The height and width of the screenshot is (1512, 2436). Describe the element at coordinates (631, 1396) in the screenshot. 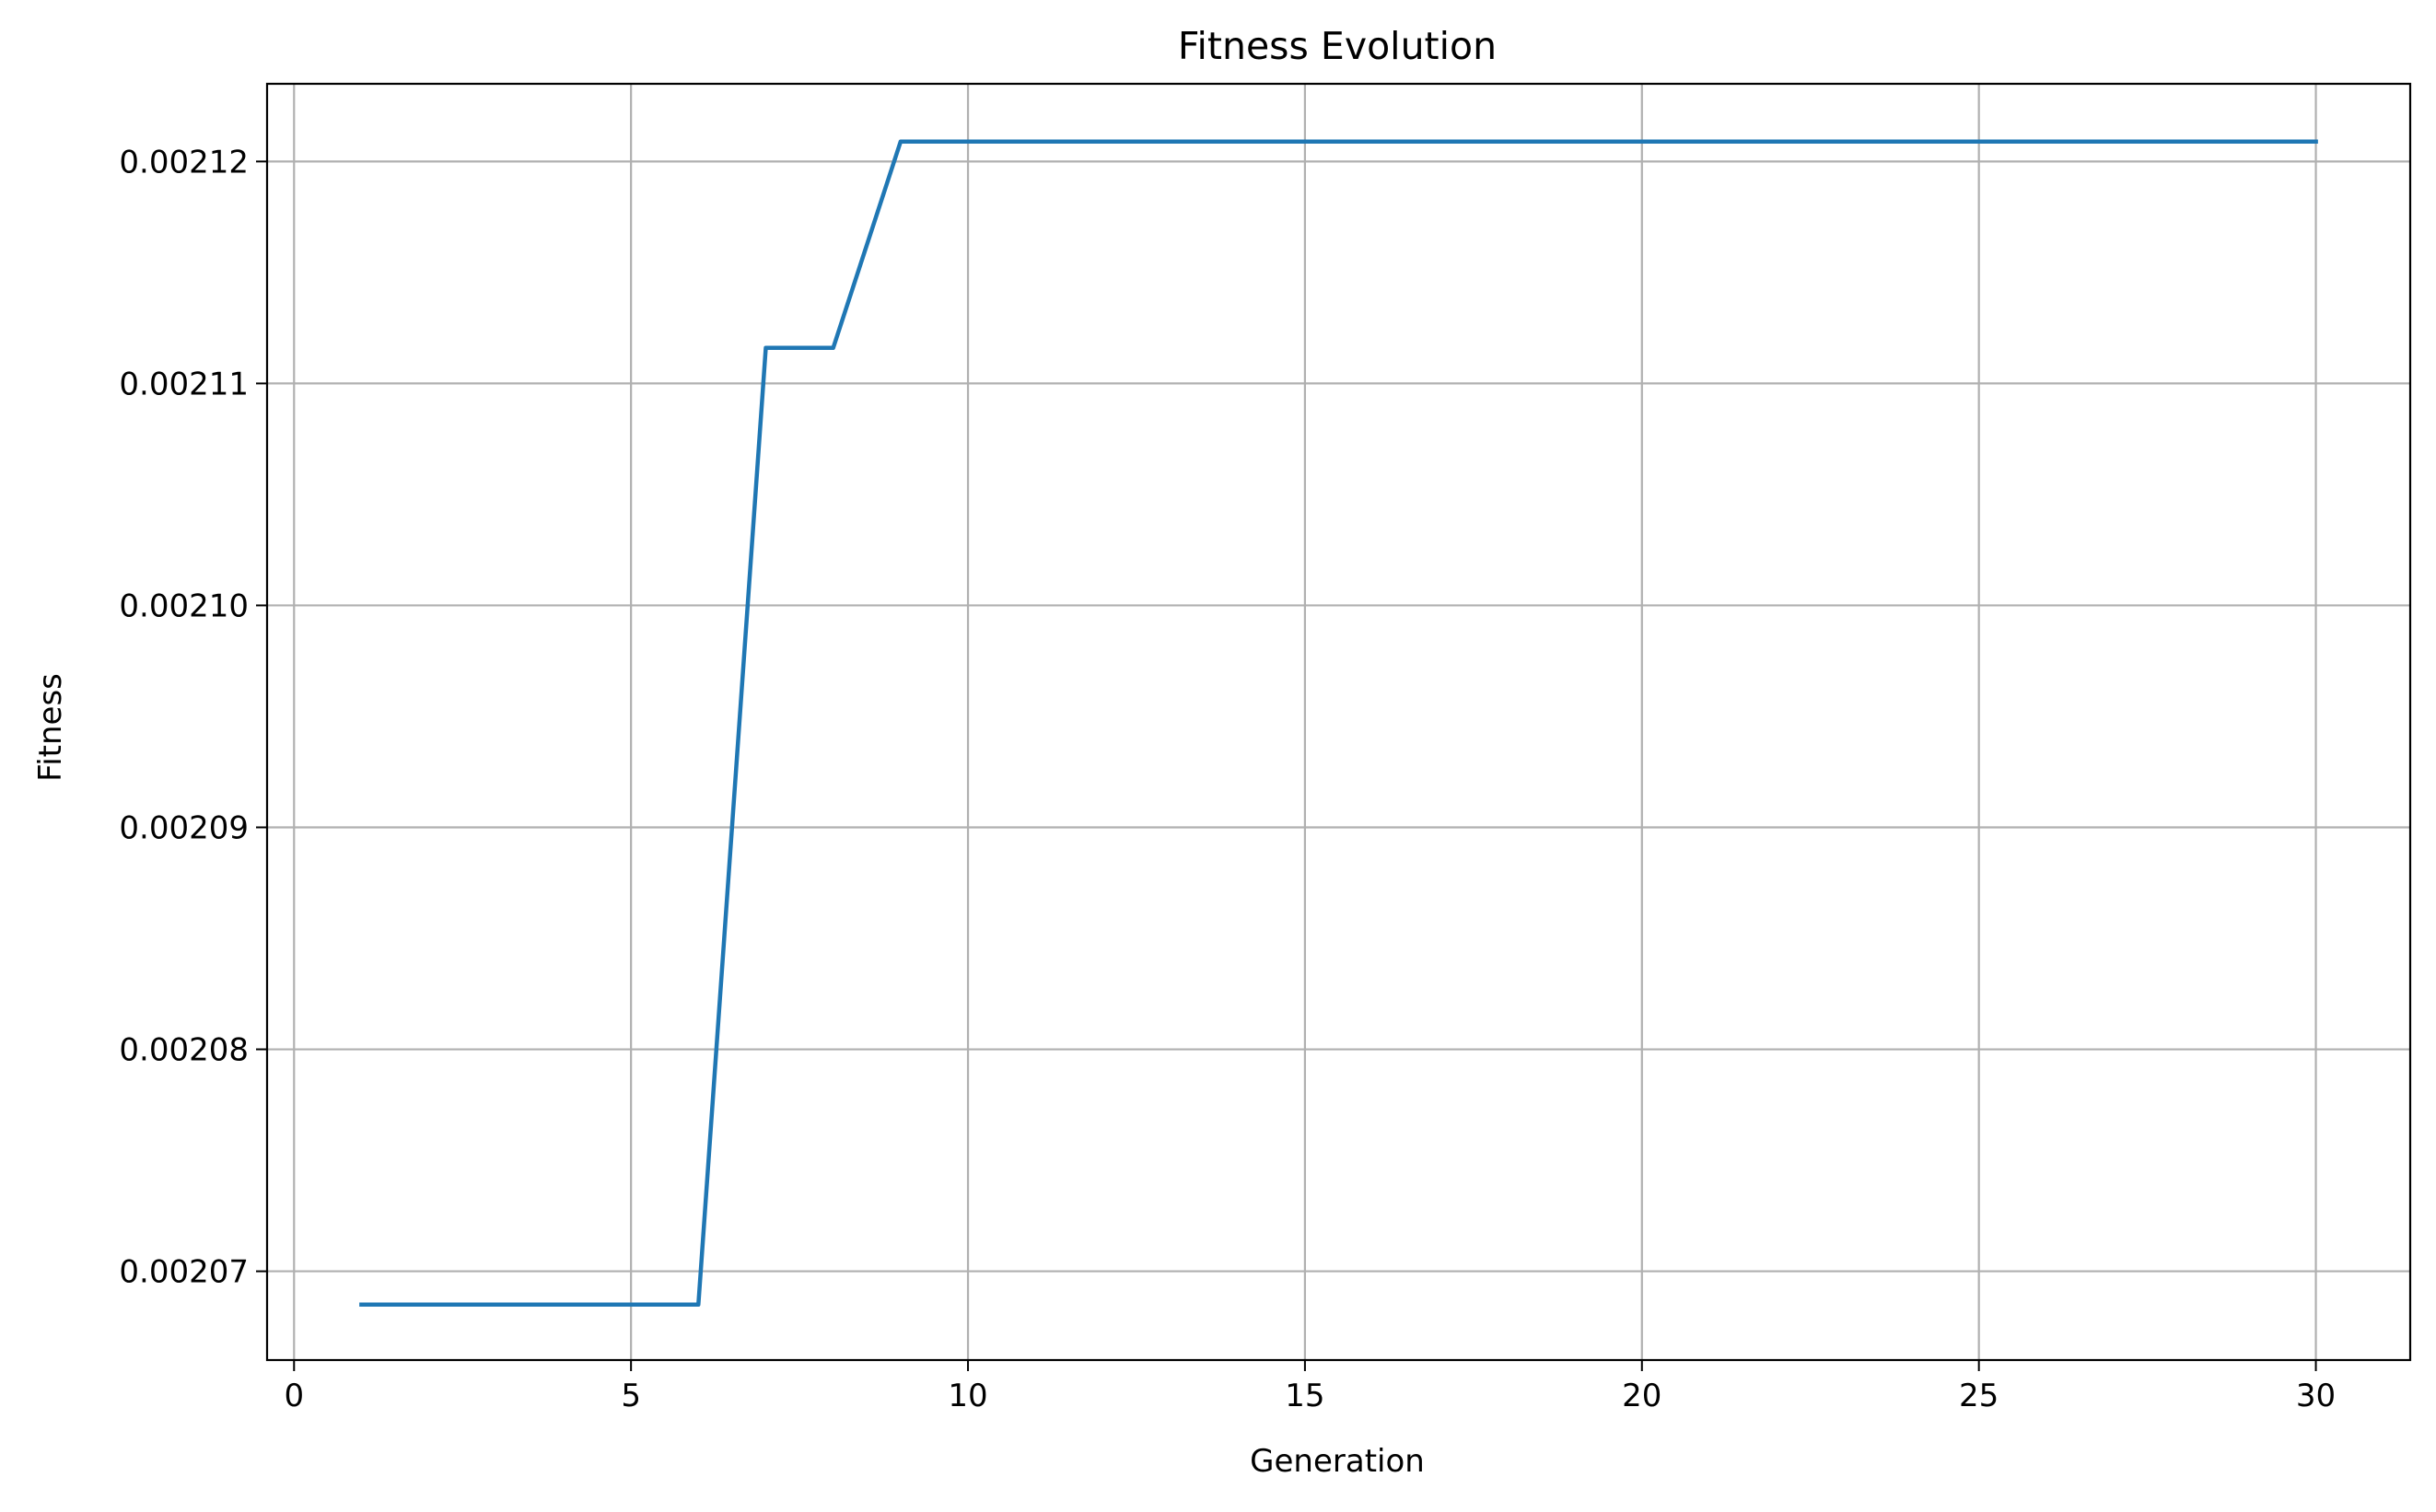

I see `x-tick-label: 5` at that location.